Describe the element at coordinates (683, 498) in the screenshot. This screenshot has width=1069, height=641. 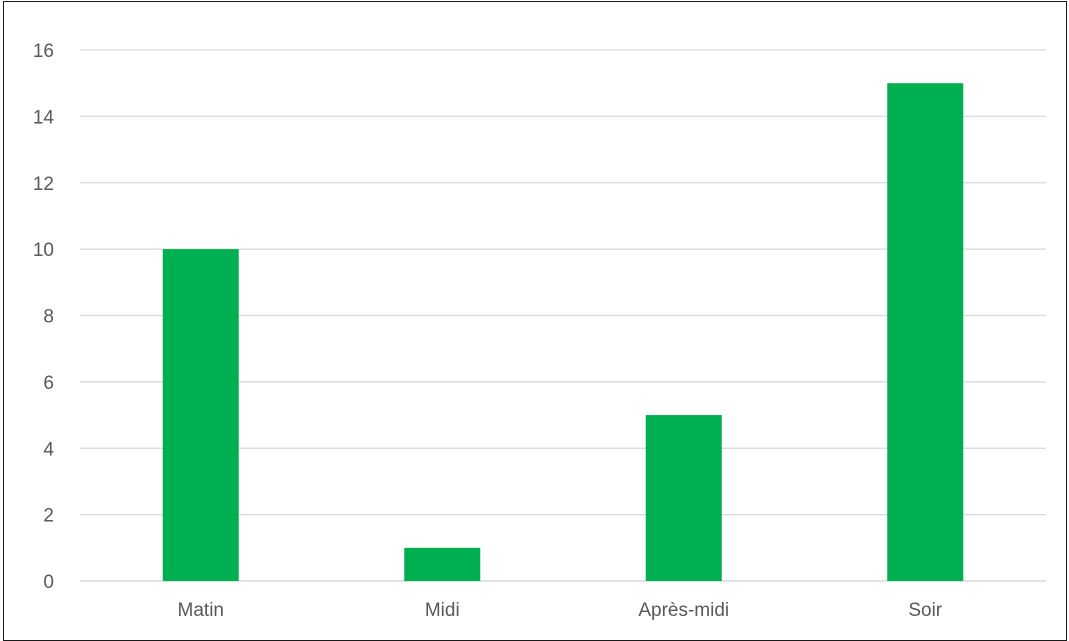
I see `bar-apr-s-midi` at that location.